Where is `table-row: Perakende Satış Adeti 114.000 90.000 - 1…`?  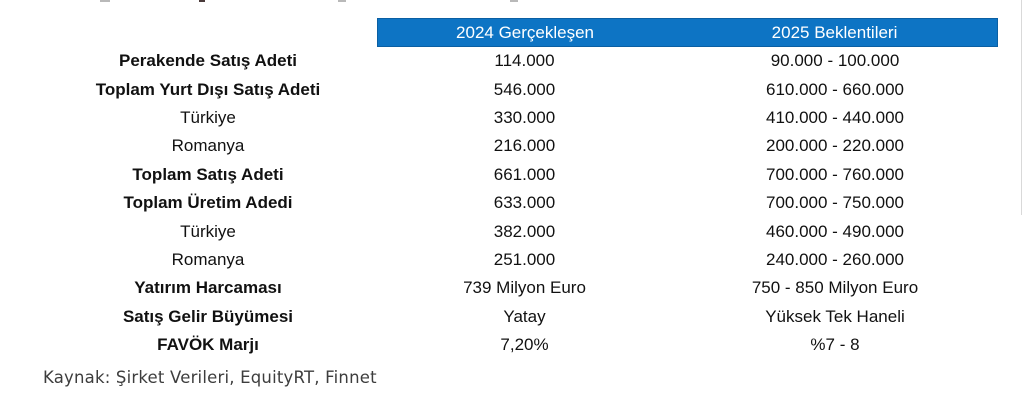 table-row: Perakende Satış Adeti 114.000 90.000 - 1… is located at coordinates (499, 61).